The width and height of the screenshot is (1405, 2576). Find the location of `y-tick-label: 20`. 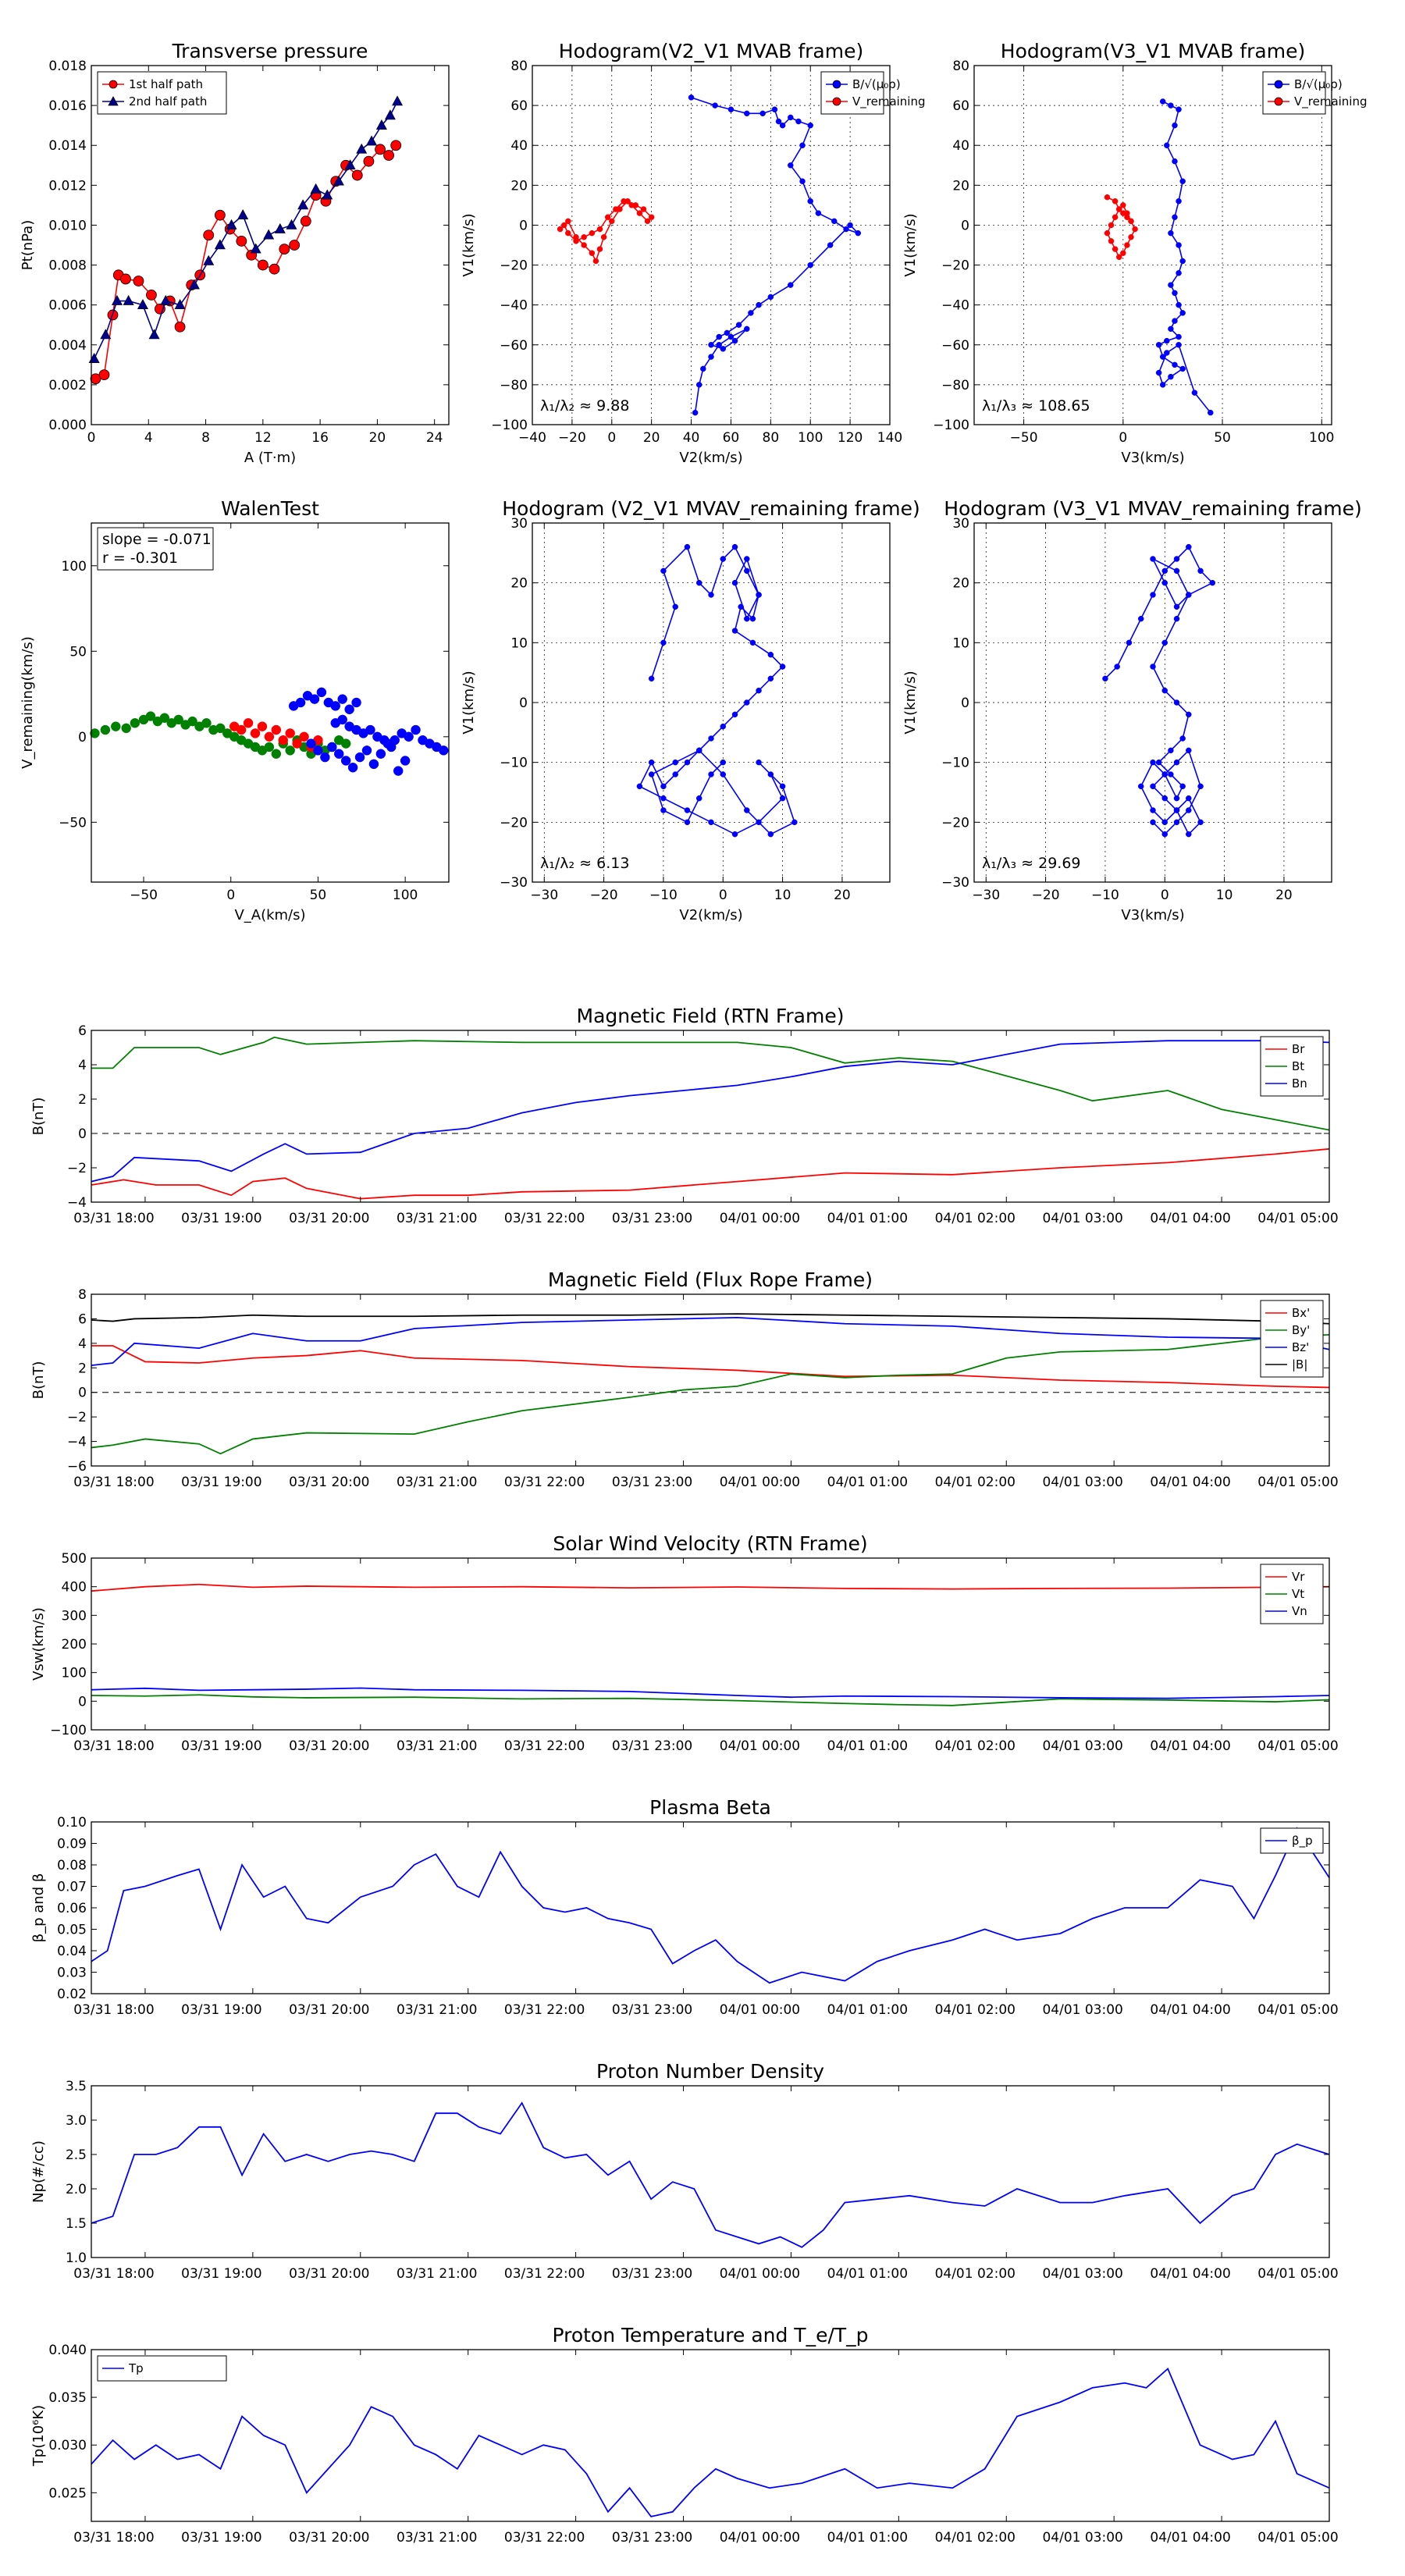

y-tick-label: 20 is located at coordinates (961, 186).